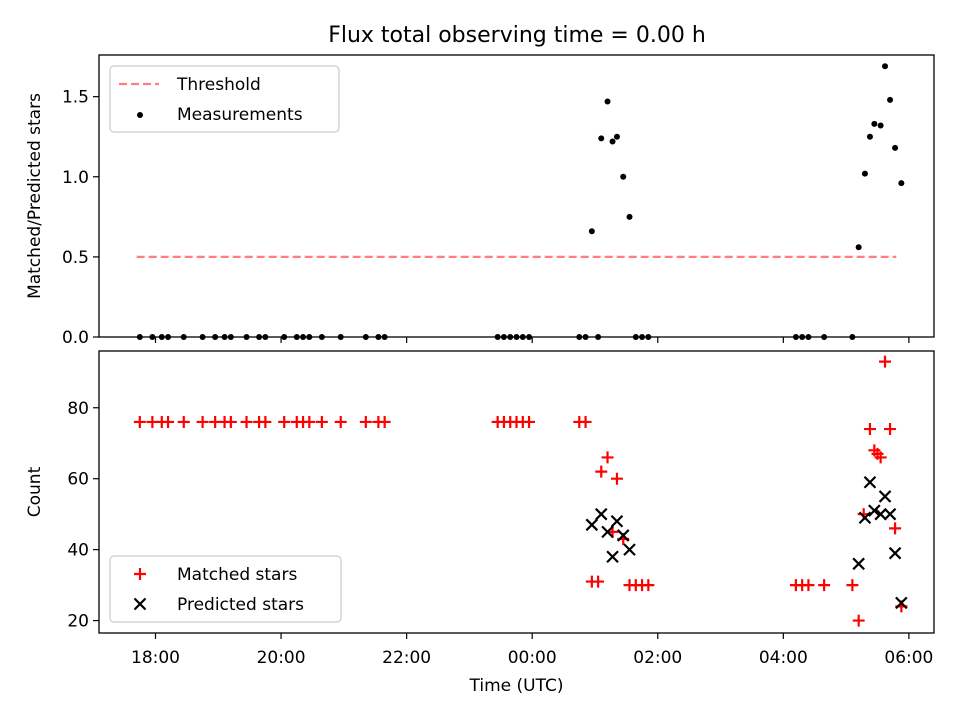 This screenshot has width=960, height=720. Describe the element at coordinates (75, 338) in the screenshot. I see `y-tick-label: 0.0` at that location.